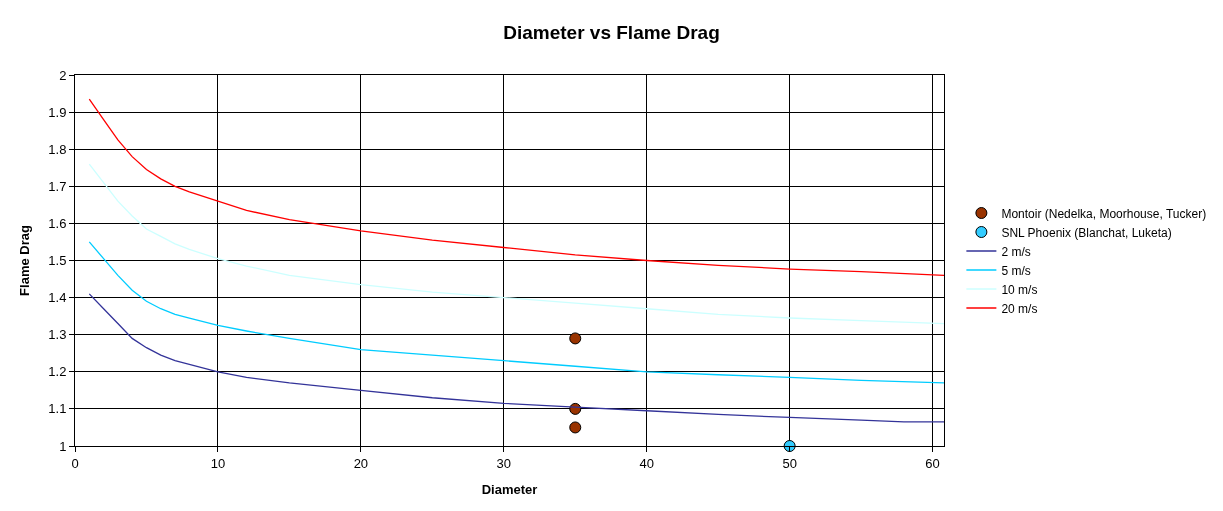  Describe the element at coordinates (1016, 251) in the screenshot. I see `legend-label: 2 m/s` at that location.